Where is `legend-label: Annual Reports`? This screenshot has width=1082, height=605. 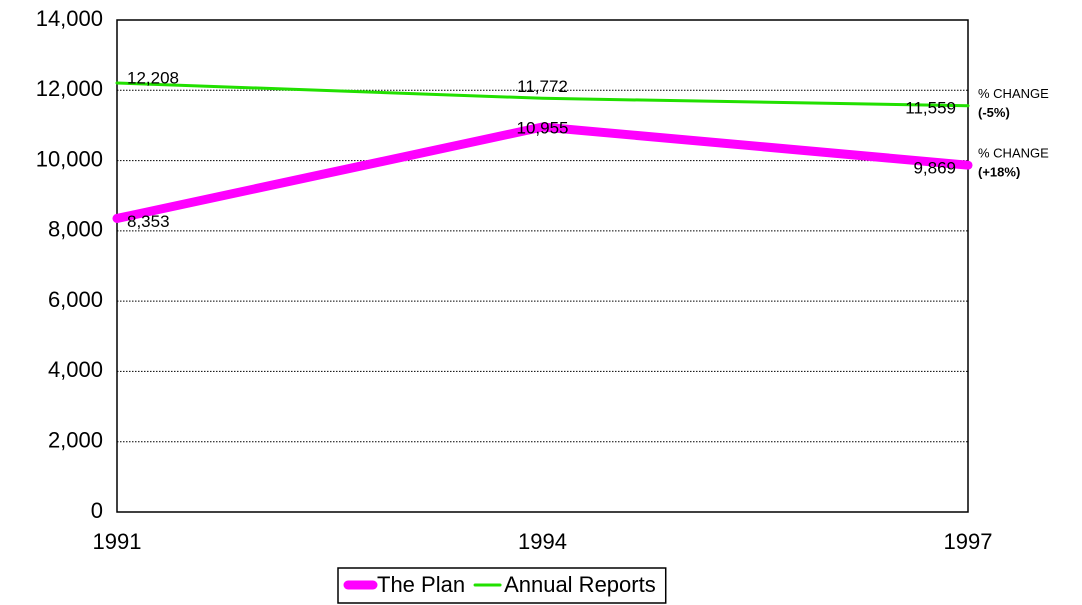
legend-label: Annual Reports is located at coordinates (580, 584).